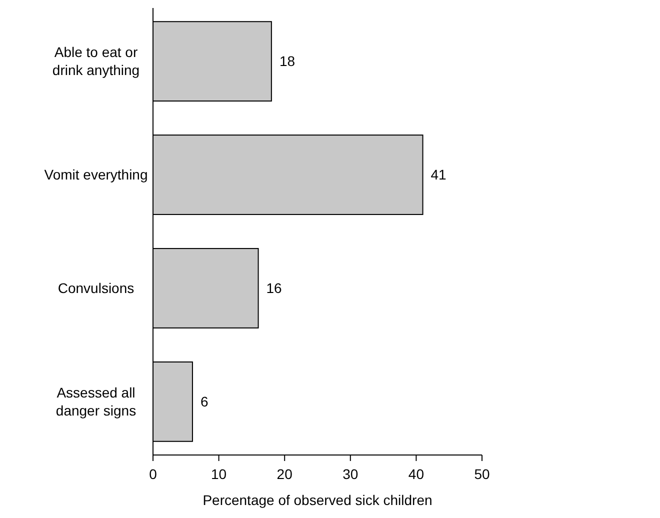 The height and width of the screenshot is (518, 660). I want to click on x-tick-label: 40, so click(416, 474).